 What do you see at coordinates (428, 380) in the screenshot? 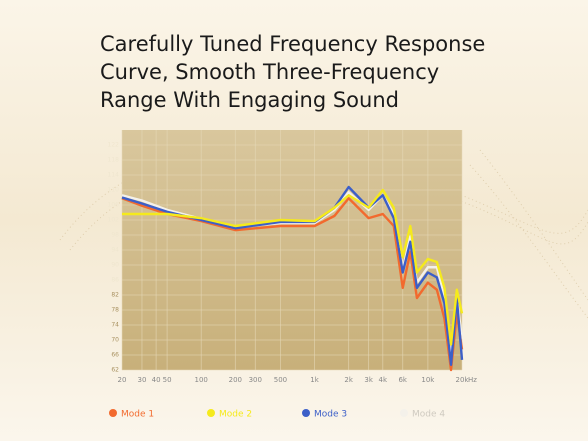
I see `x-tick-label: 10k` at bounding box center [428, 380].